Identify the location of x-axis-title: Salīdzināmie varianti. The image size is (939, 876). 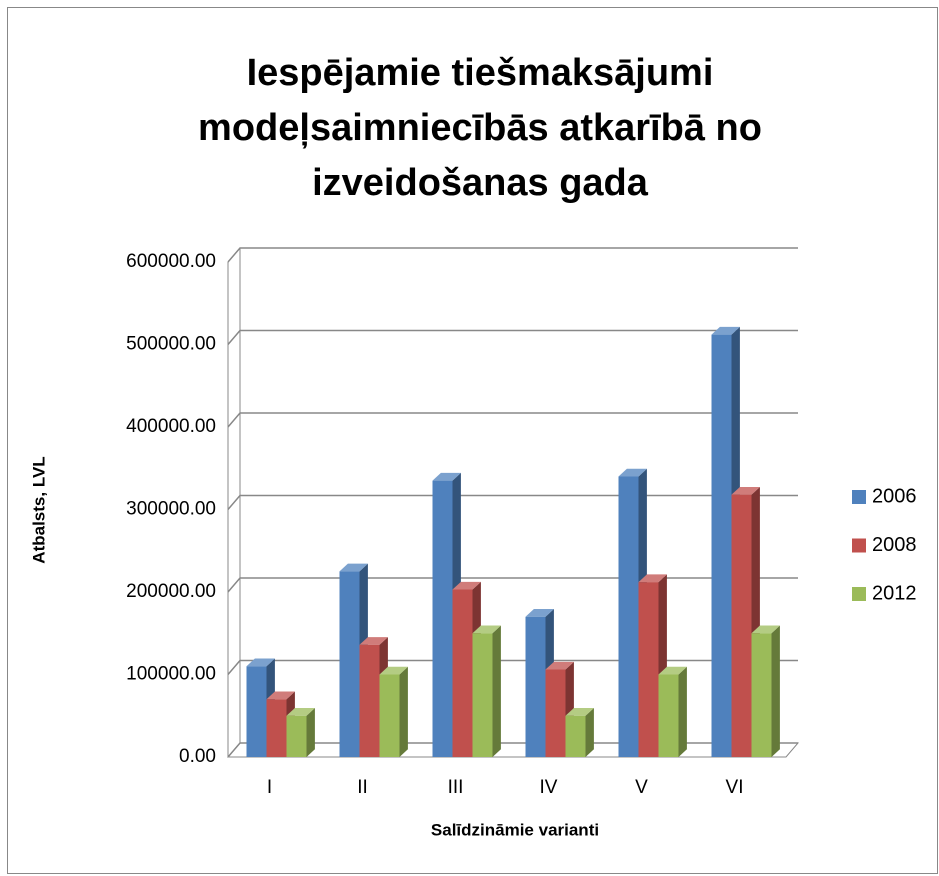
(515, 829).